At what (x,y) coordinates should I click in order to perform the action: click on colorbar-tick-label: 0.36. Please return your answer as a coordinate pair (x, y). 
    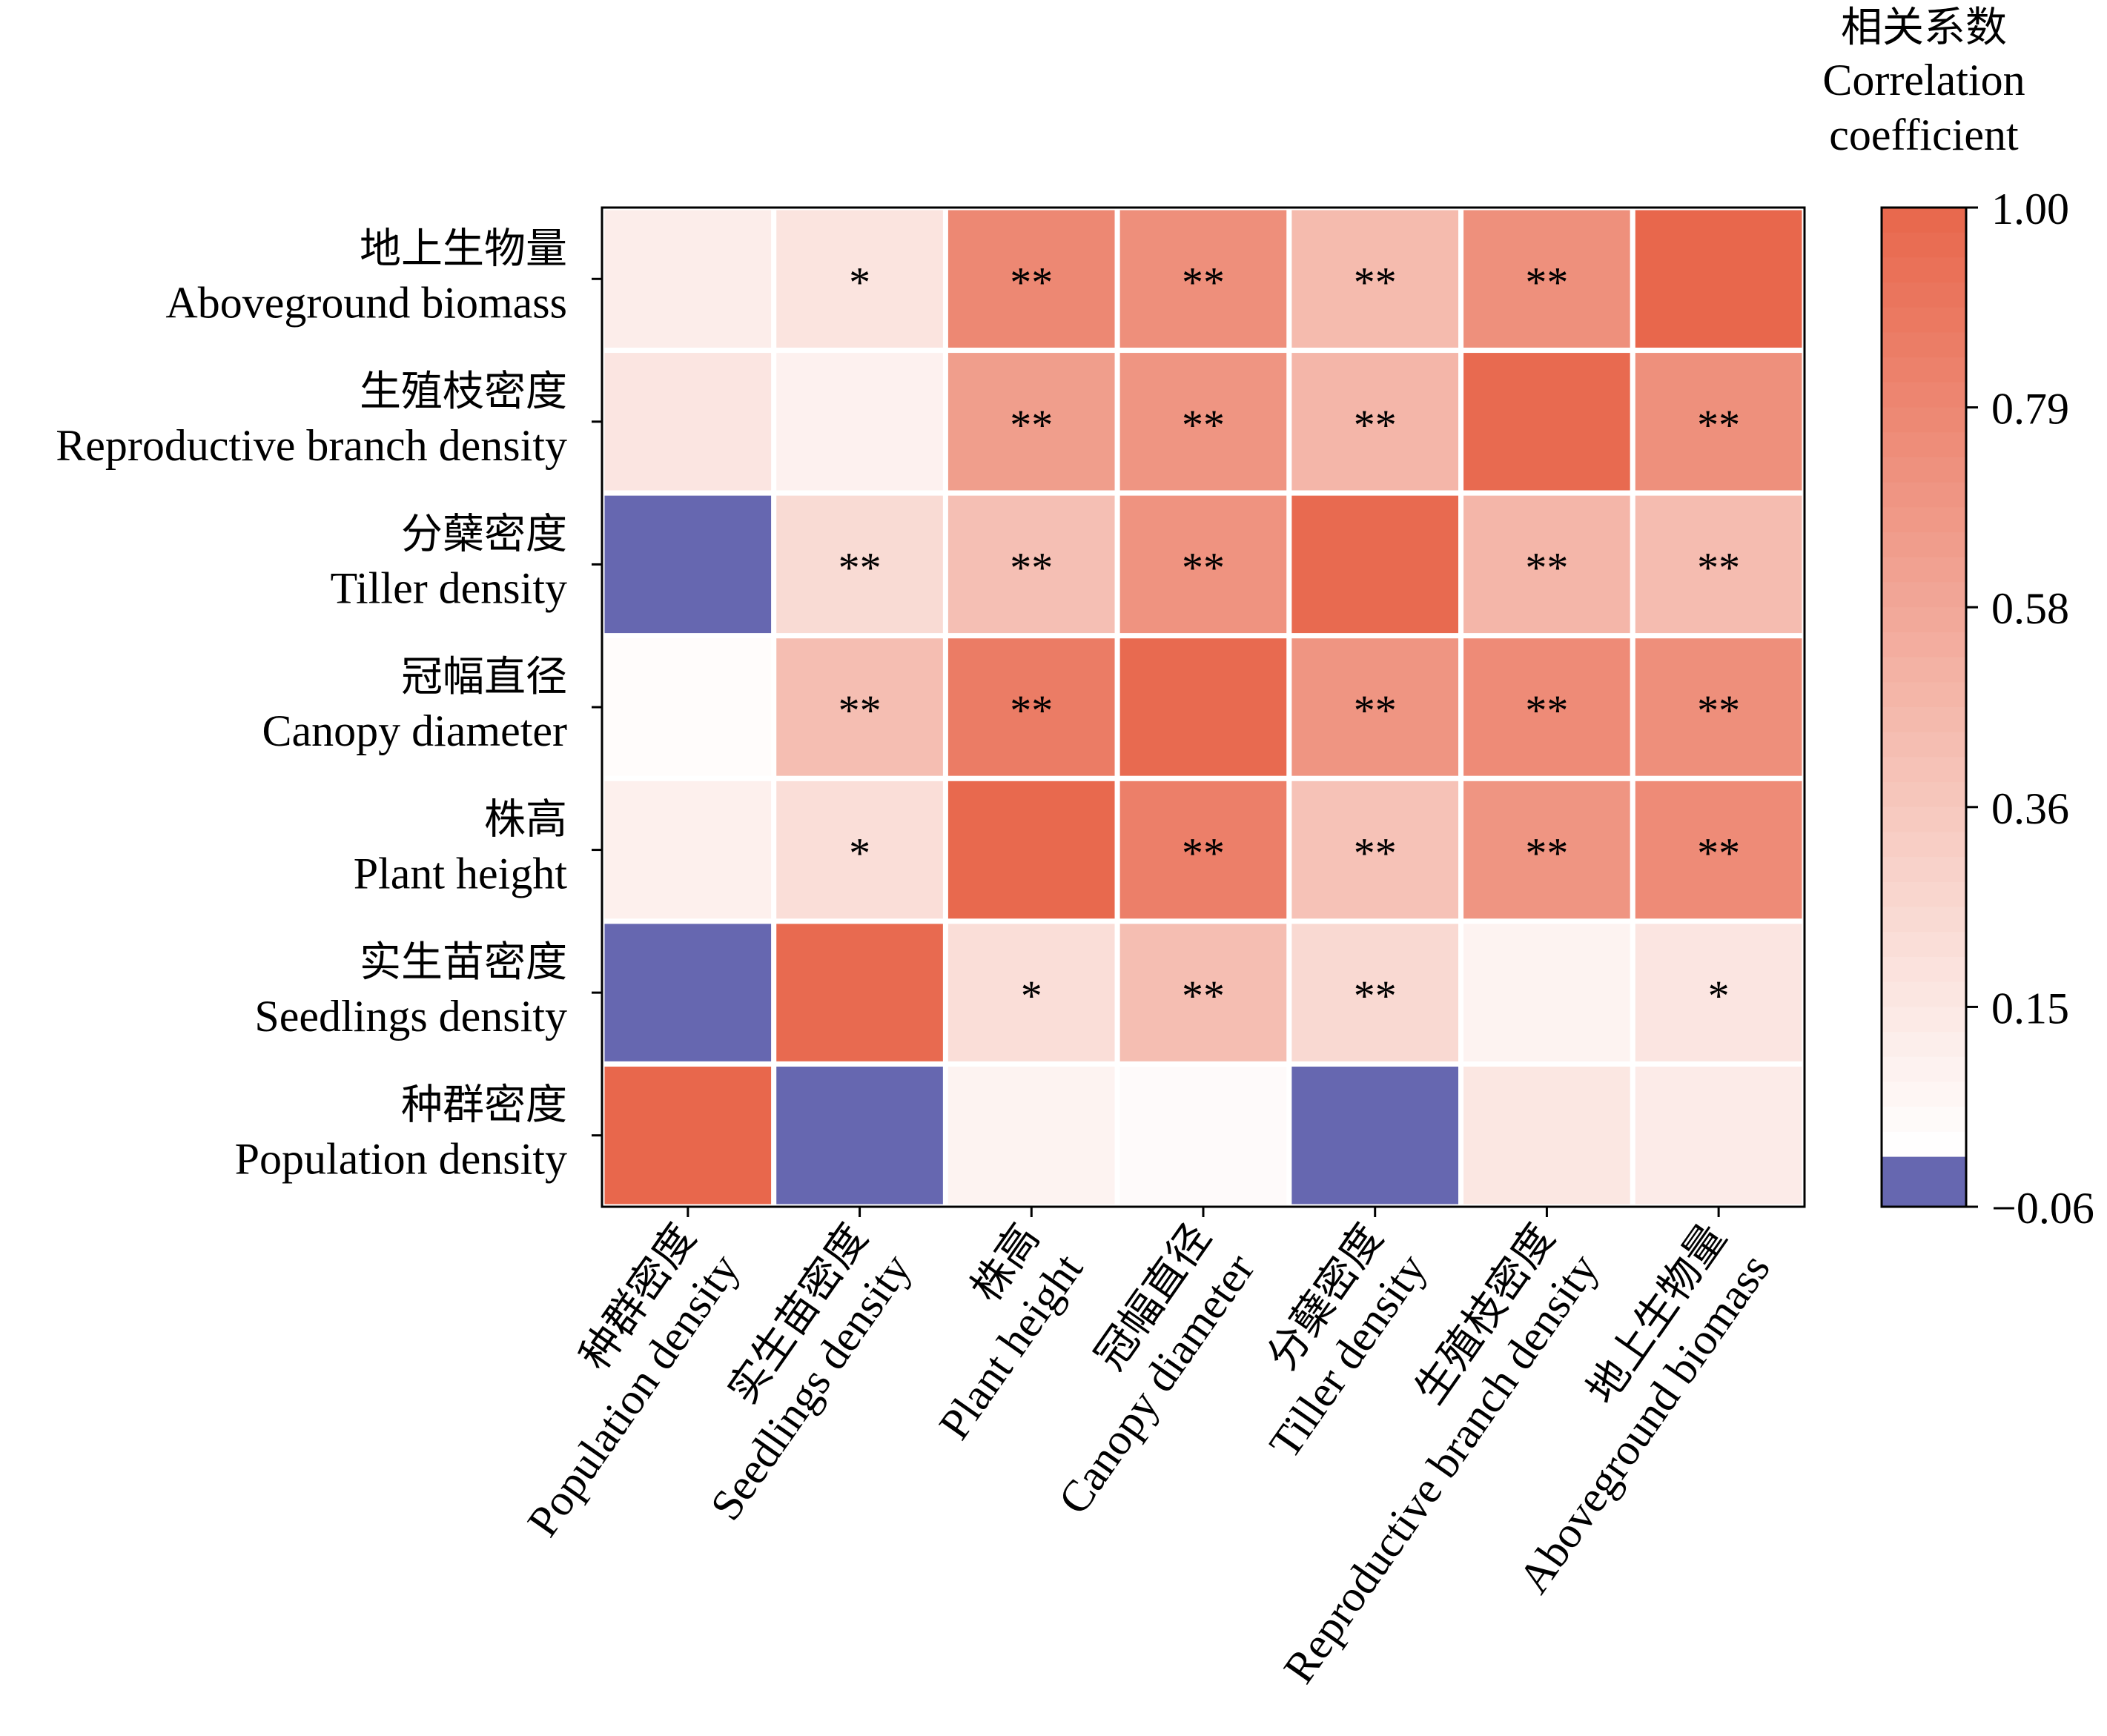
    Looking at the image, I should click on (2030, 809).